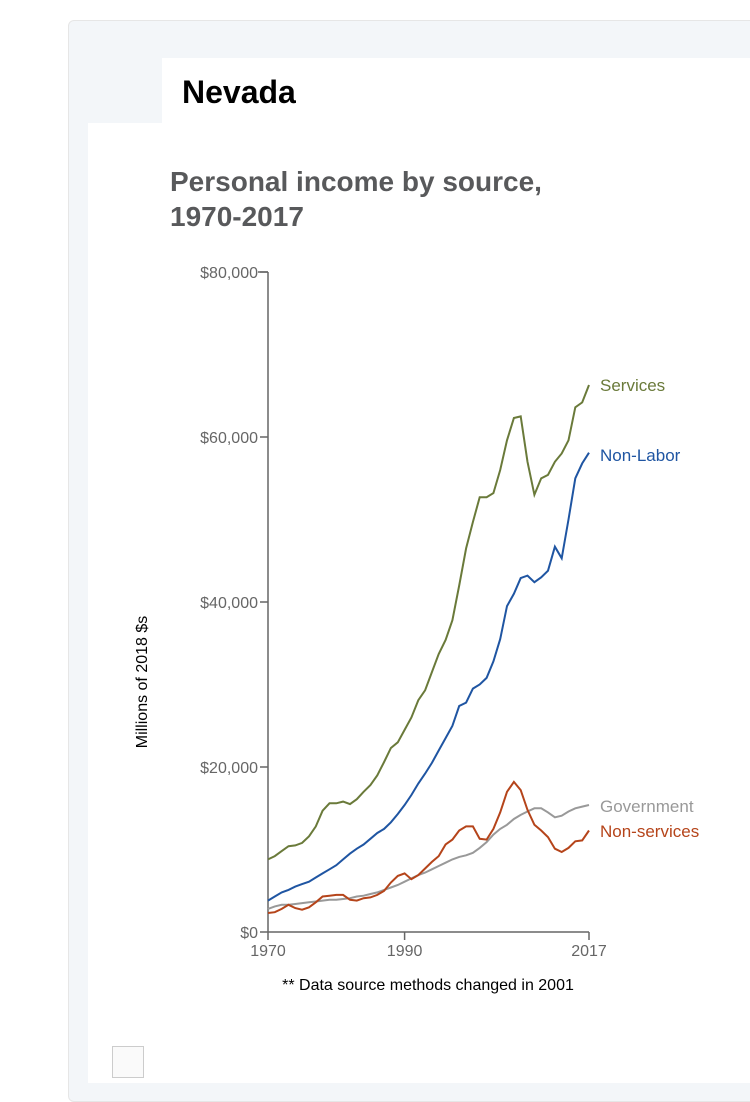 This screenshot has height=1102, width=750. What do you see at coordinates (632, 385) in the screenshot?
I see `legend-label-services: Services` at bounding box center [632, 385].